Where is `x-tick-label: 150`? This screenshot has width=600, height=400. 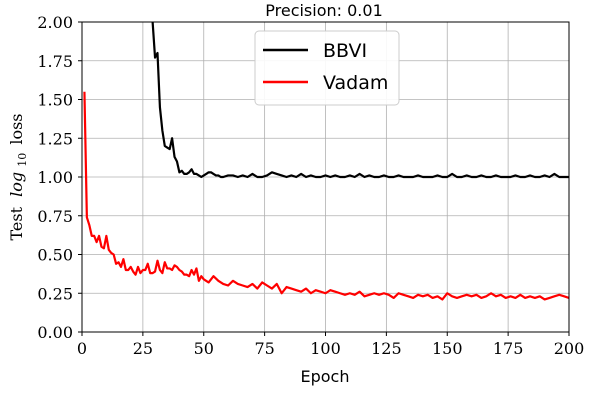 x-tick-label: 150 is located at coordinates (447, 348).